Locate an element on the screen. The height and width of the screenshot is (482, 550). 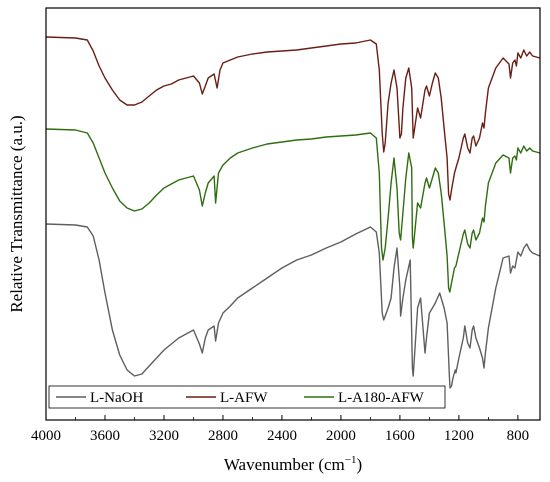
x-axis-title: Wavenumber (cm−1) is located at coordinates (293, 464).